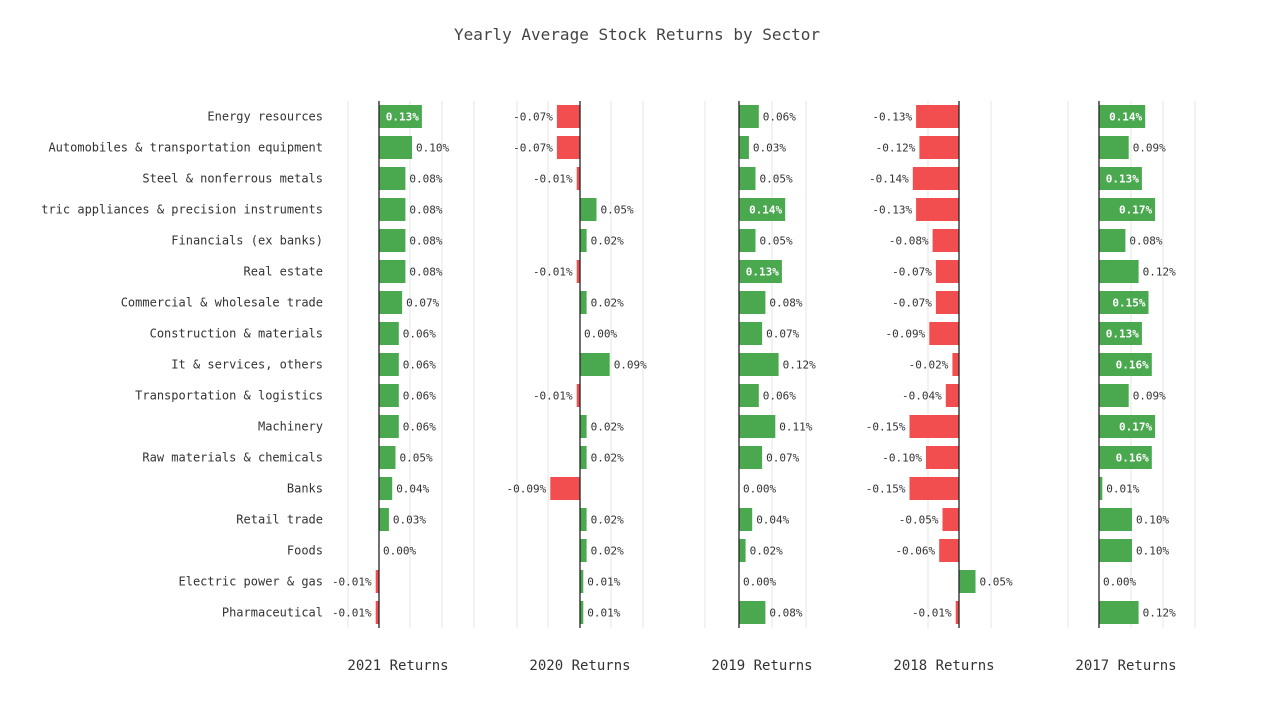 Image resolution: width=1280 pixels, height=702 pixels. What do you see at coordinates (229, 396) in the screenshot?
I see `category-label: Transportation & logistics` at bounding box center [229, 396].